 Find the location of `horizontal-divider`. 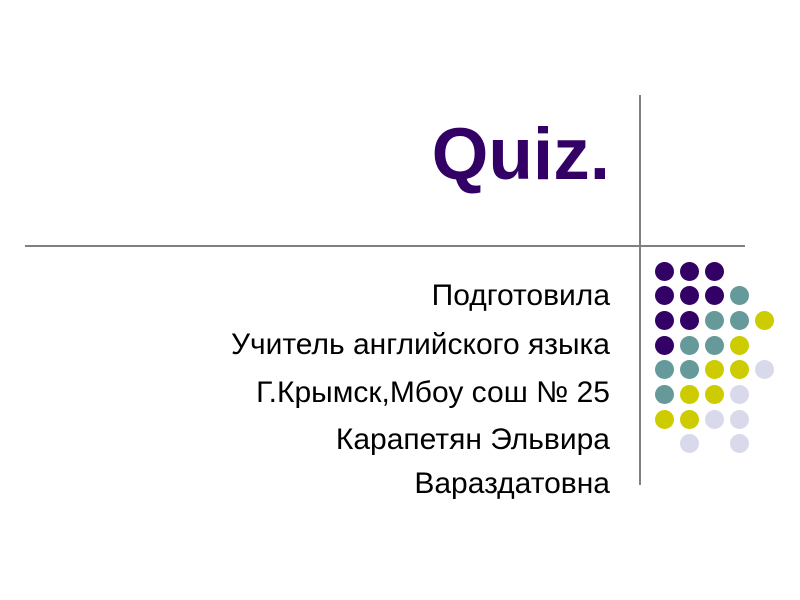

horizontal-divider is located at coordinates (385, 246).